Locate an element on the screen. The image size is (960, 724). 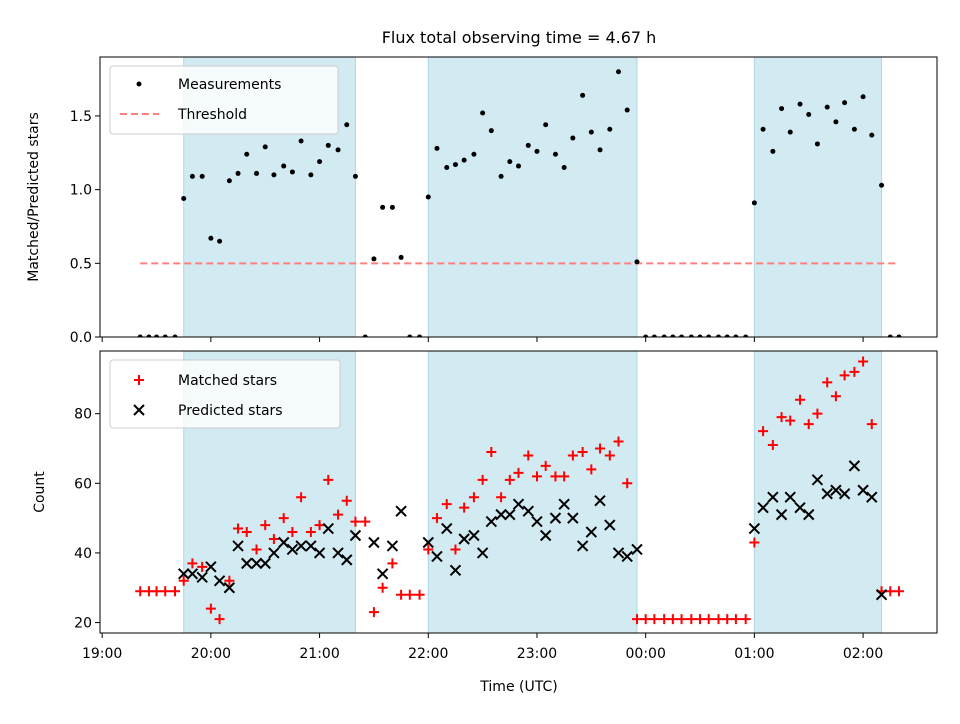
observing-interval-band is located at coordinates (532, 492).